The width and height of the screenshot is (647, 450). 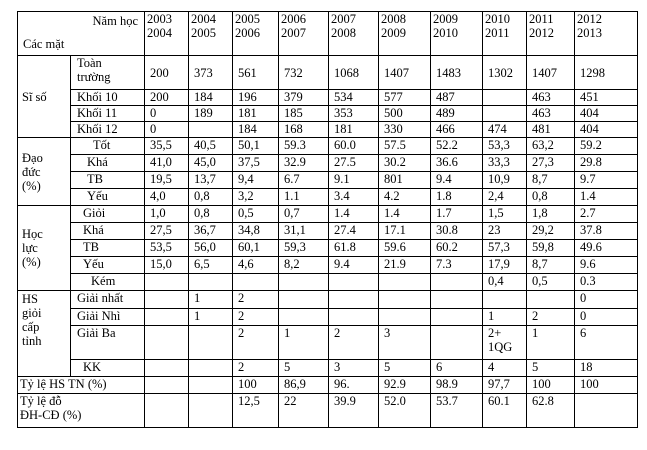 What do you see at coordinates (210, 265) in the screenshot?
I see `table-cell: 6,5` at bounding box center [210, 265].